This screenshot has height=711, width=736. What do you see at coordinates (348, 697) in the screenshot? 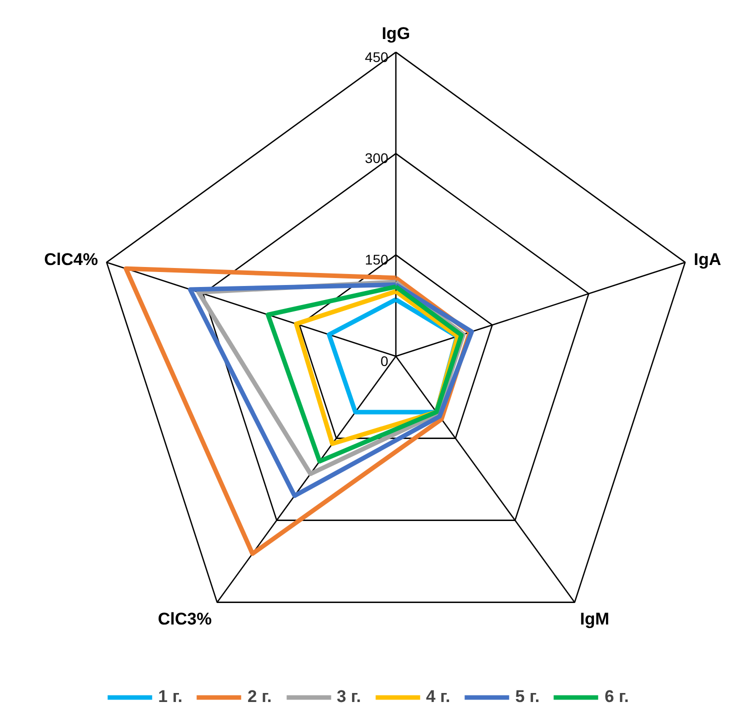
I see `legend-label: 3 г.` at bounding box center [348, 697].